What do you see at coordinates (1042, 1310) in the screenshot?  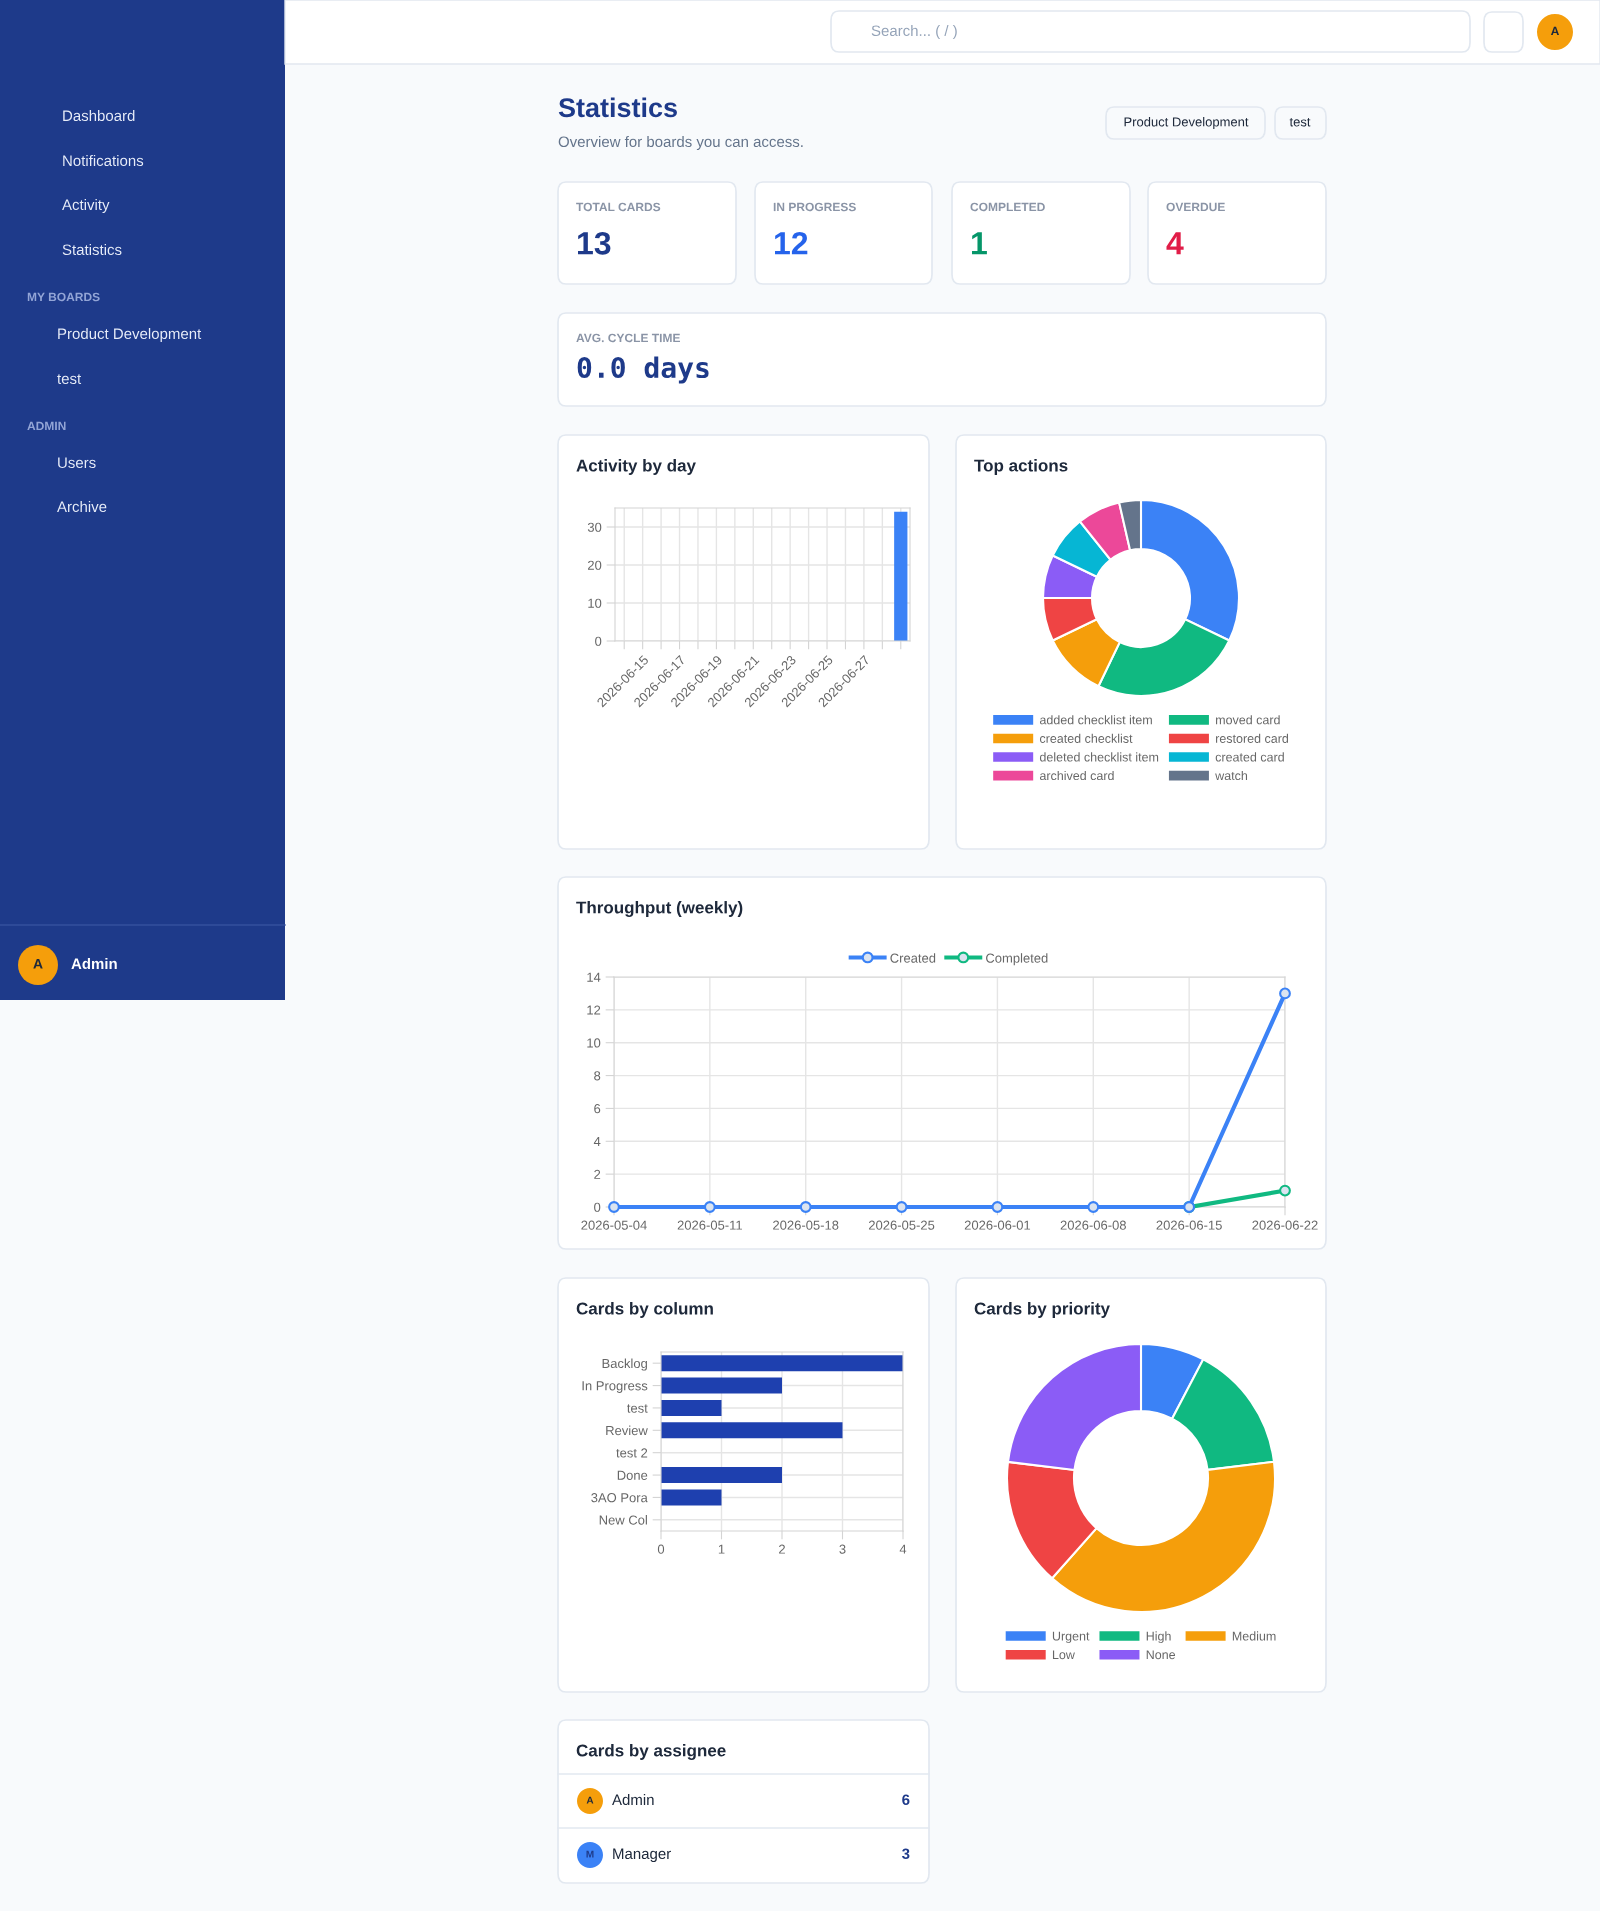 I see `chart-title: Cards by priority` at bounding box center [1042, 1310].